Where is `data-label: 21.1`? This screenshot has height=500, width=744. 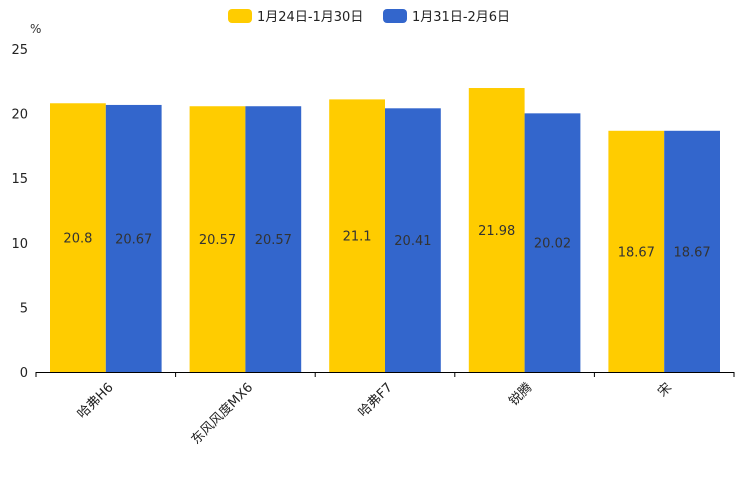 data-label: 21.1 is located at coordinates (357, 237).